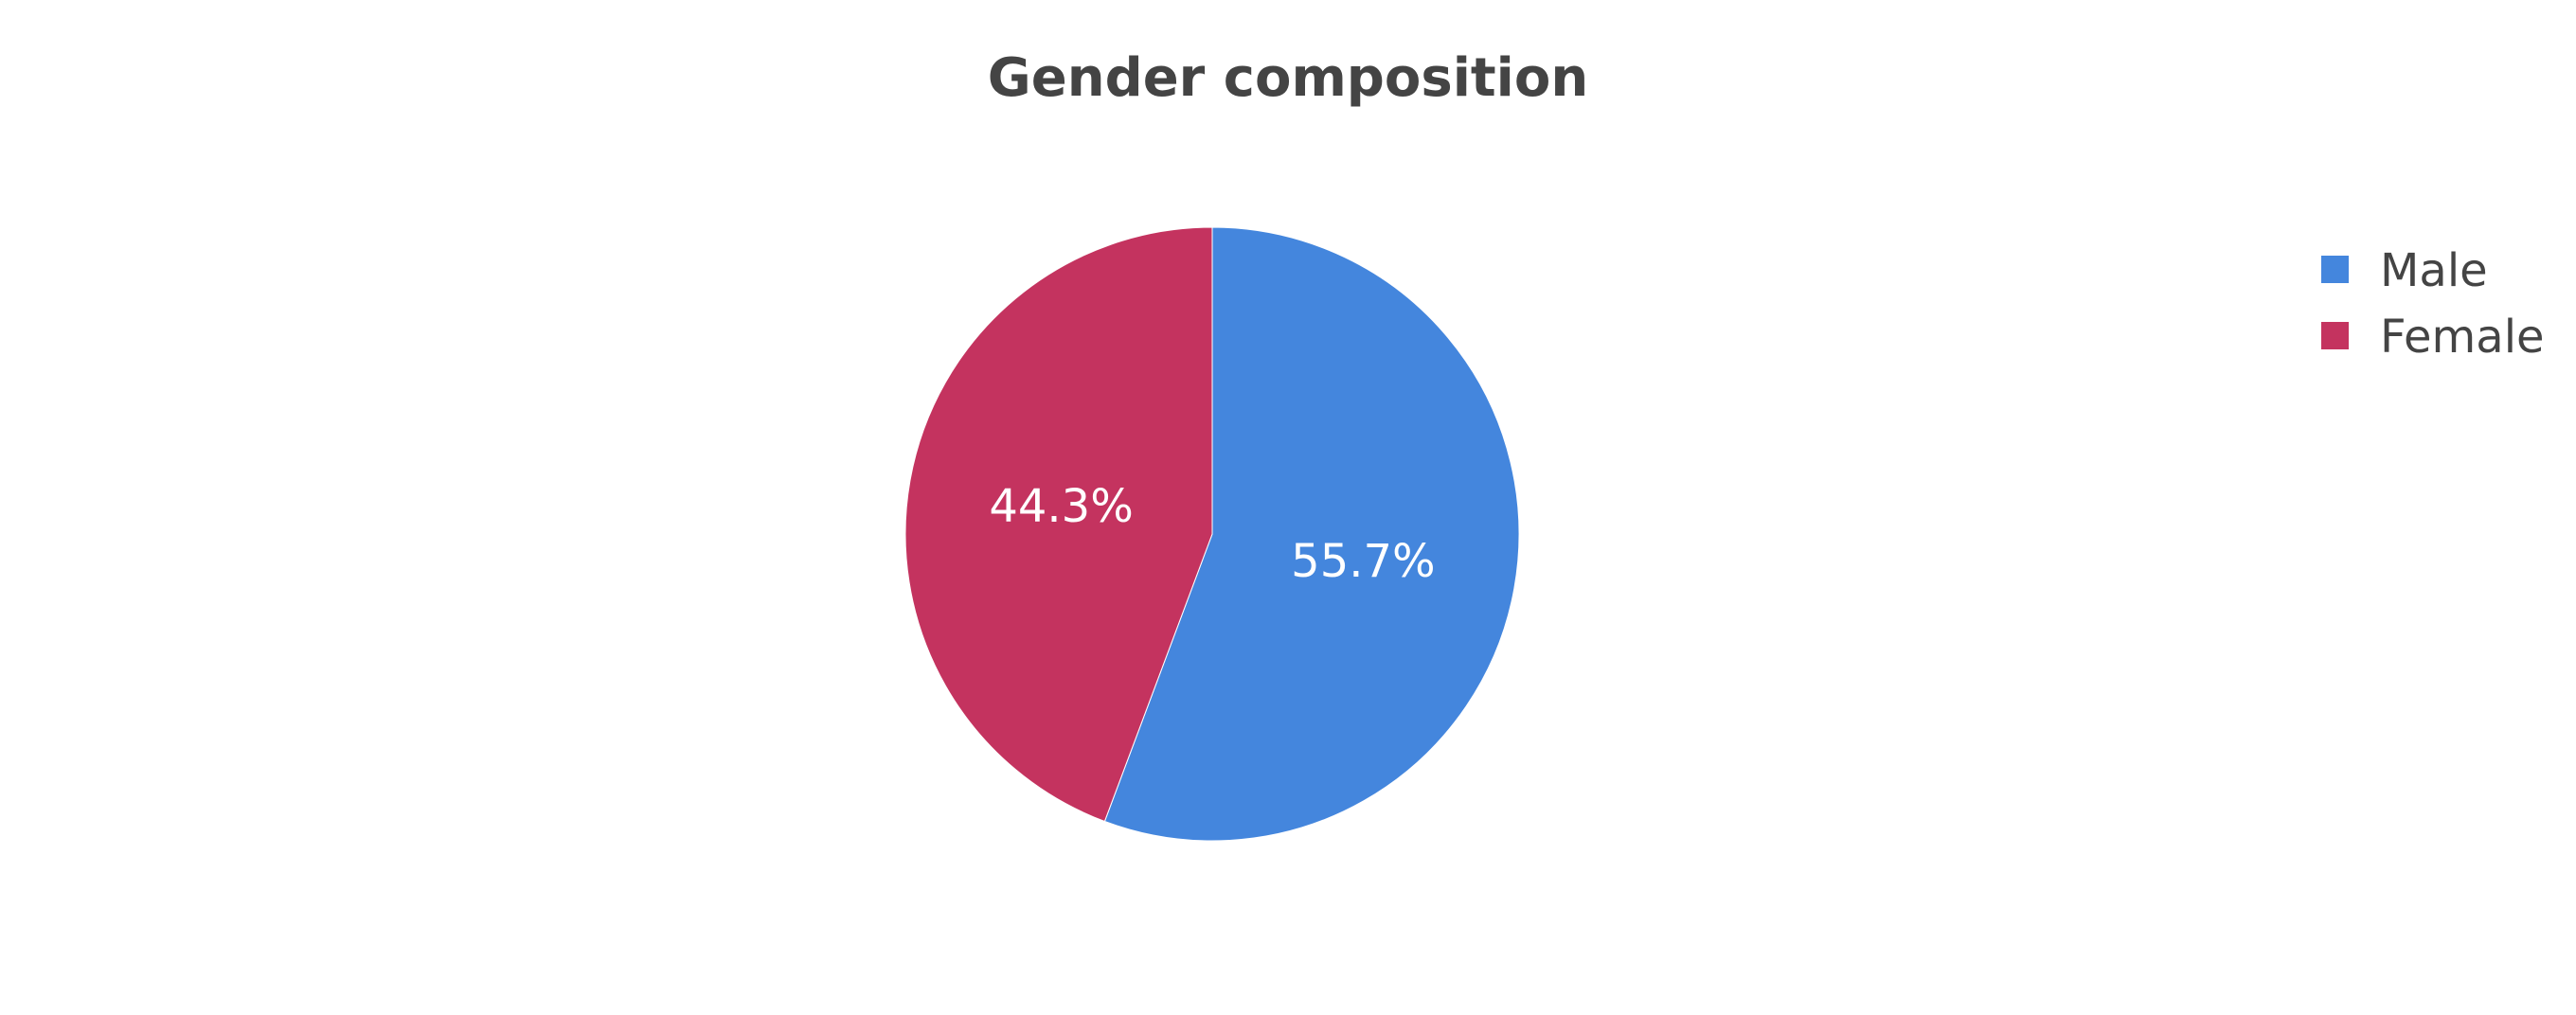 This screenshot has height=1015, width=2576. I want to click on pie-slice-labels: 55.7% 44.3%, so click(1212, 534).